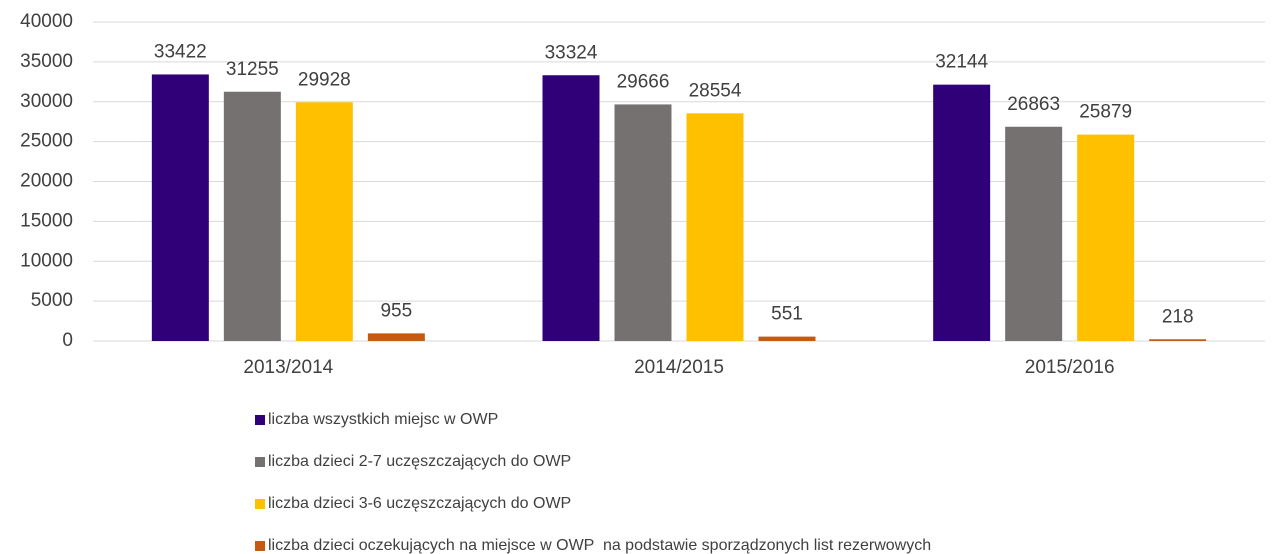  Describe the element at coordinates (46, 260) in the screenshot. I see `y-tick-label: 10000` at that location.